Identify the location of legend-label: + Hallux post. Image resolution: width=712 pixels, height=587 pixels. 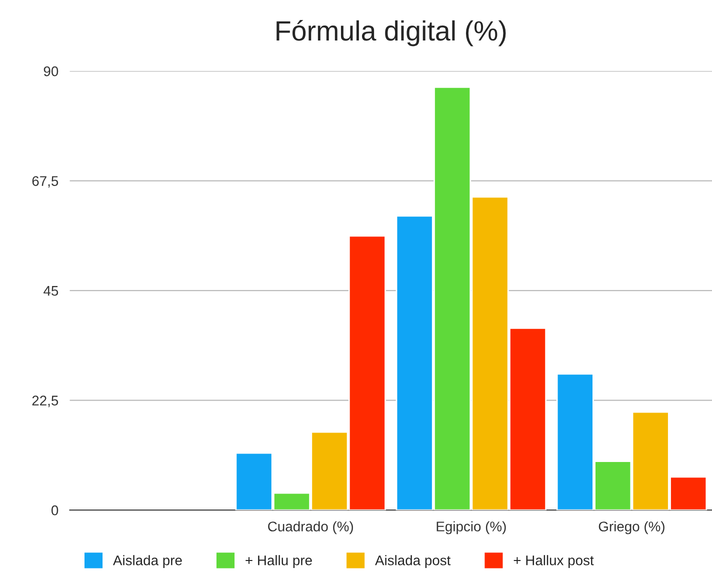
(554, 561).